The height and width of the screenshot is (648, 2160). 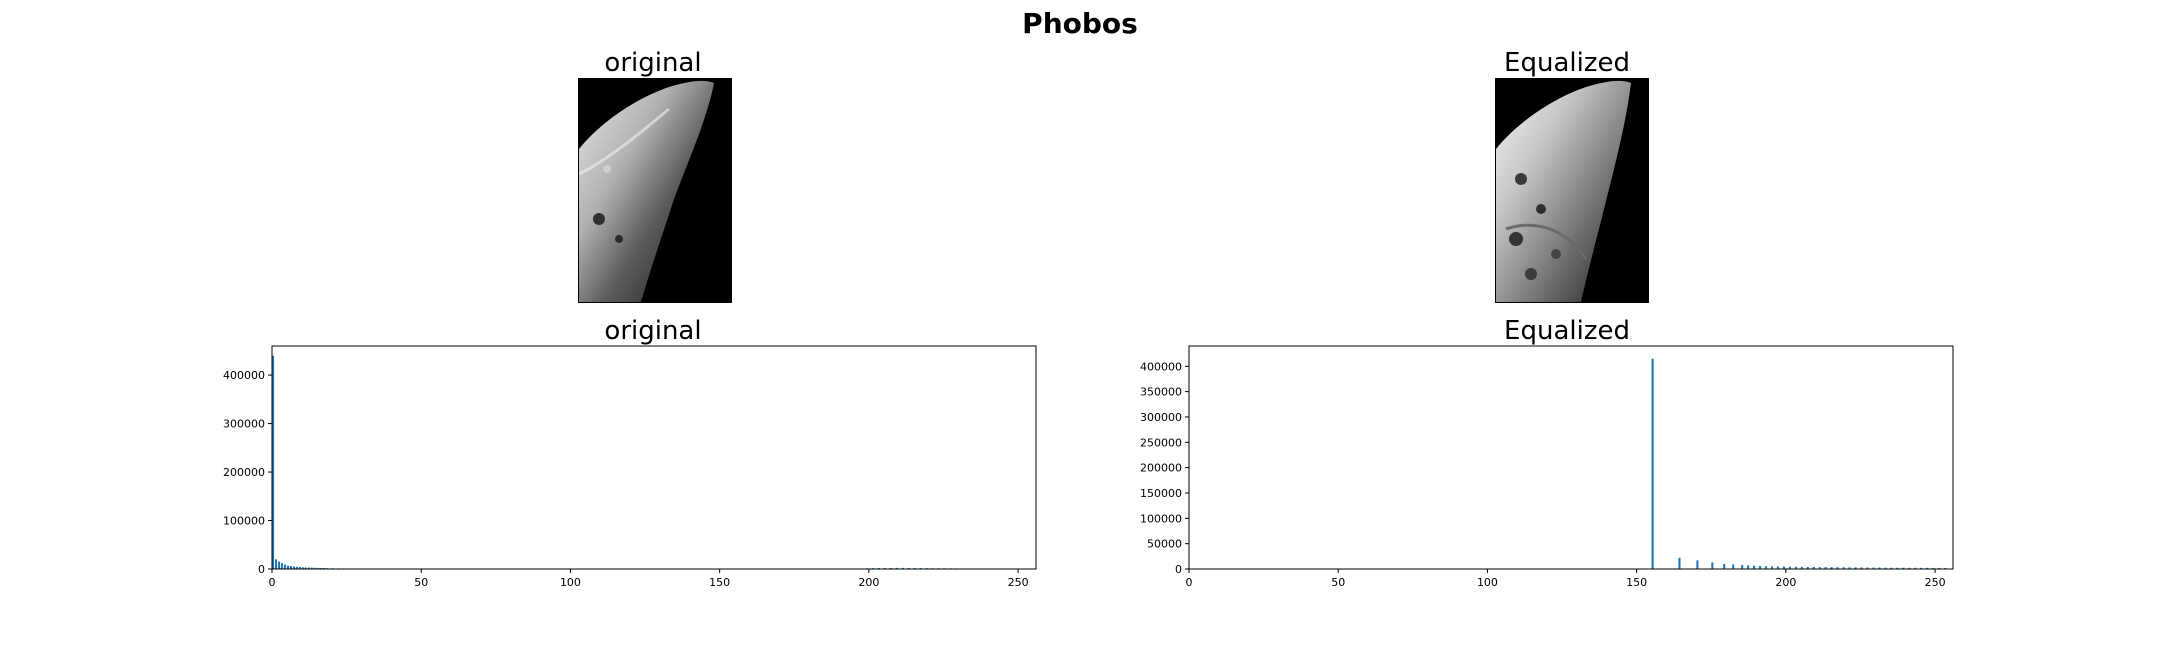 I want to click on y-tick-label: 250000, so click(x=1161, y=442).